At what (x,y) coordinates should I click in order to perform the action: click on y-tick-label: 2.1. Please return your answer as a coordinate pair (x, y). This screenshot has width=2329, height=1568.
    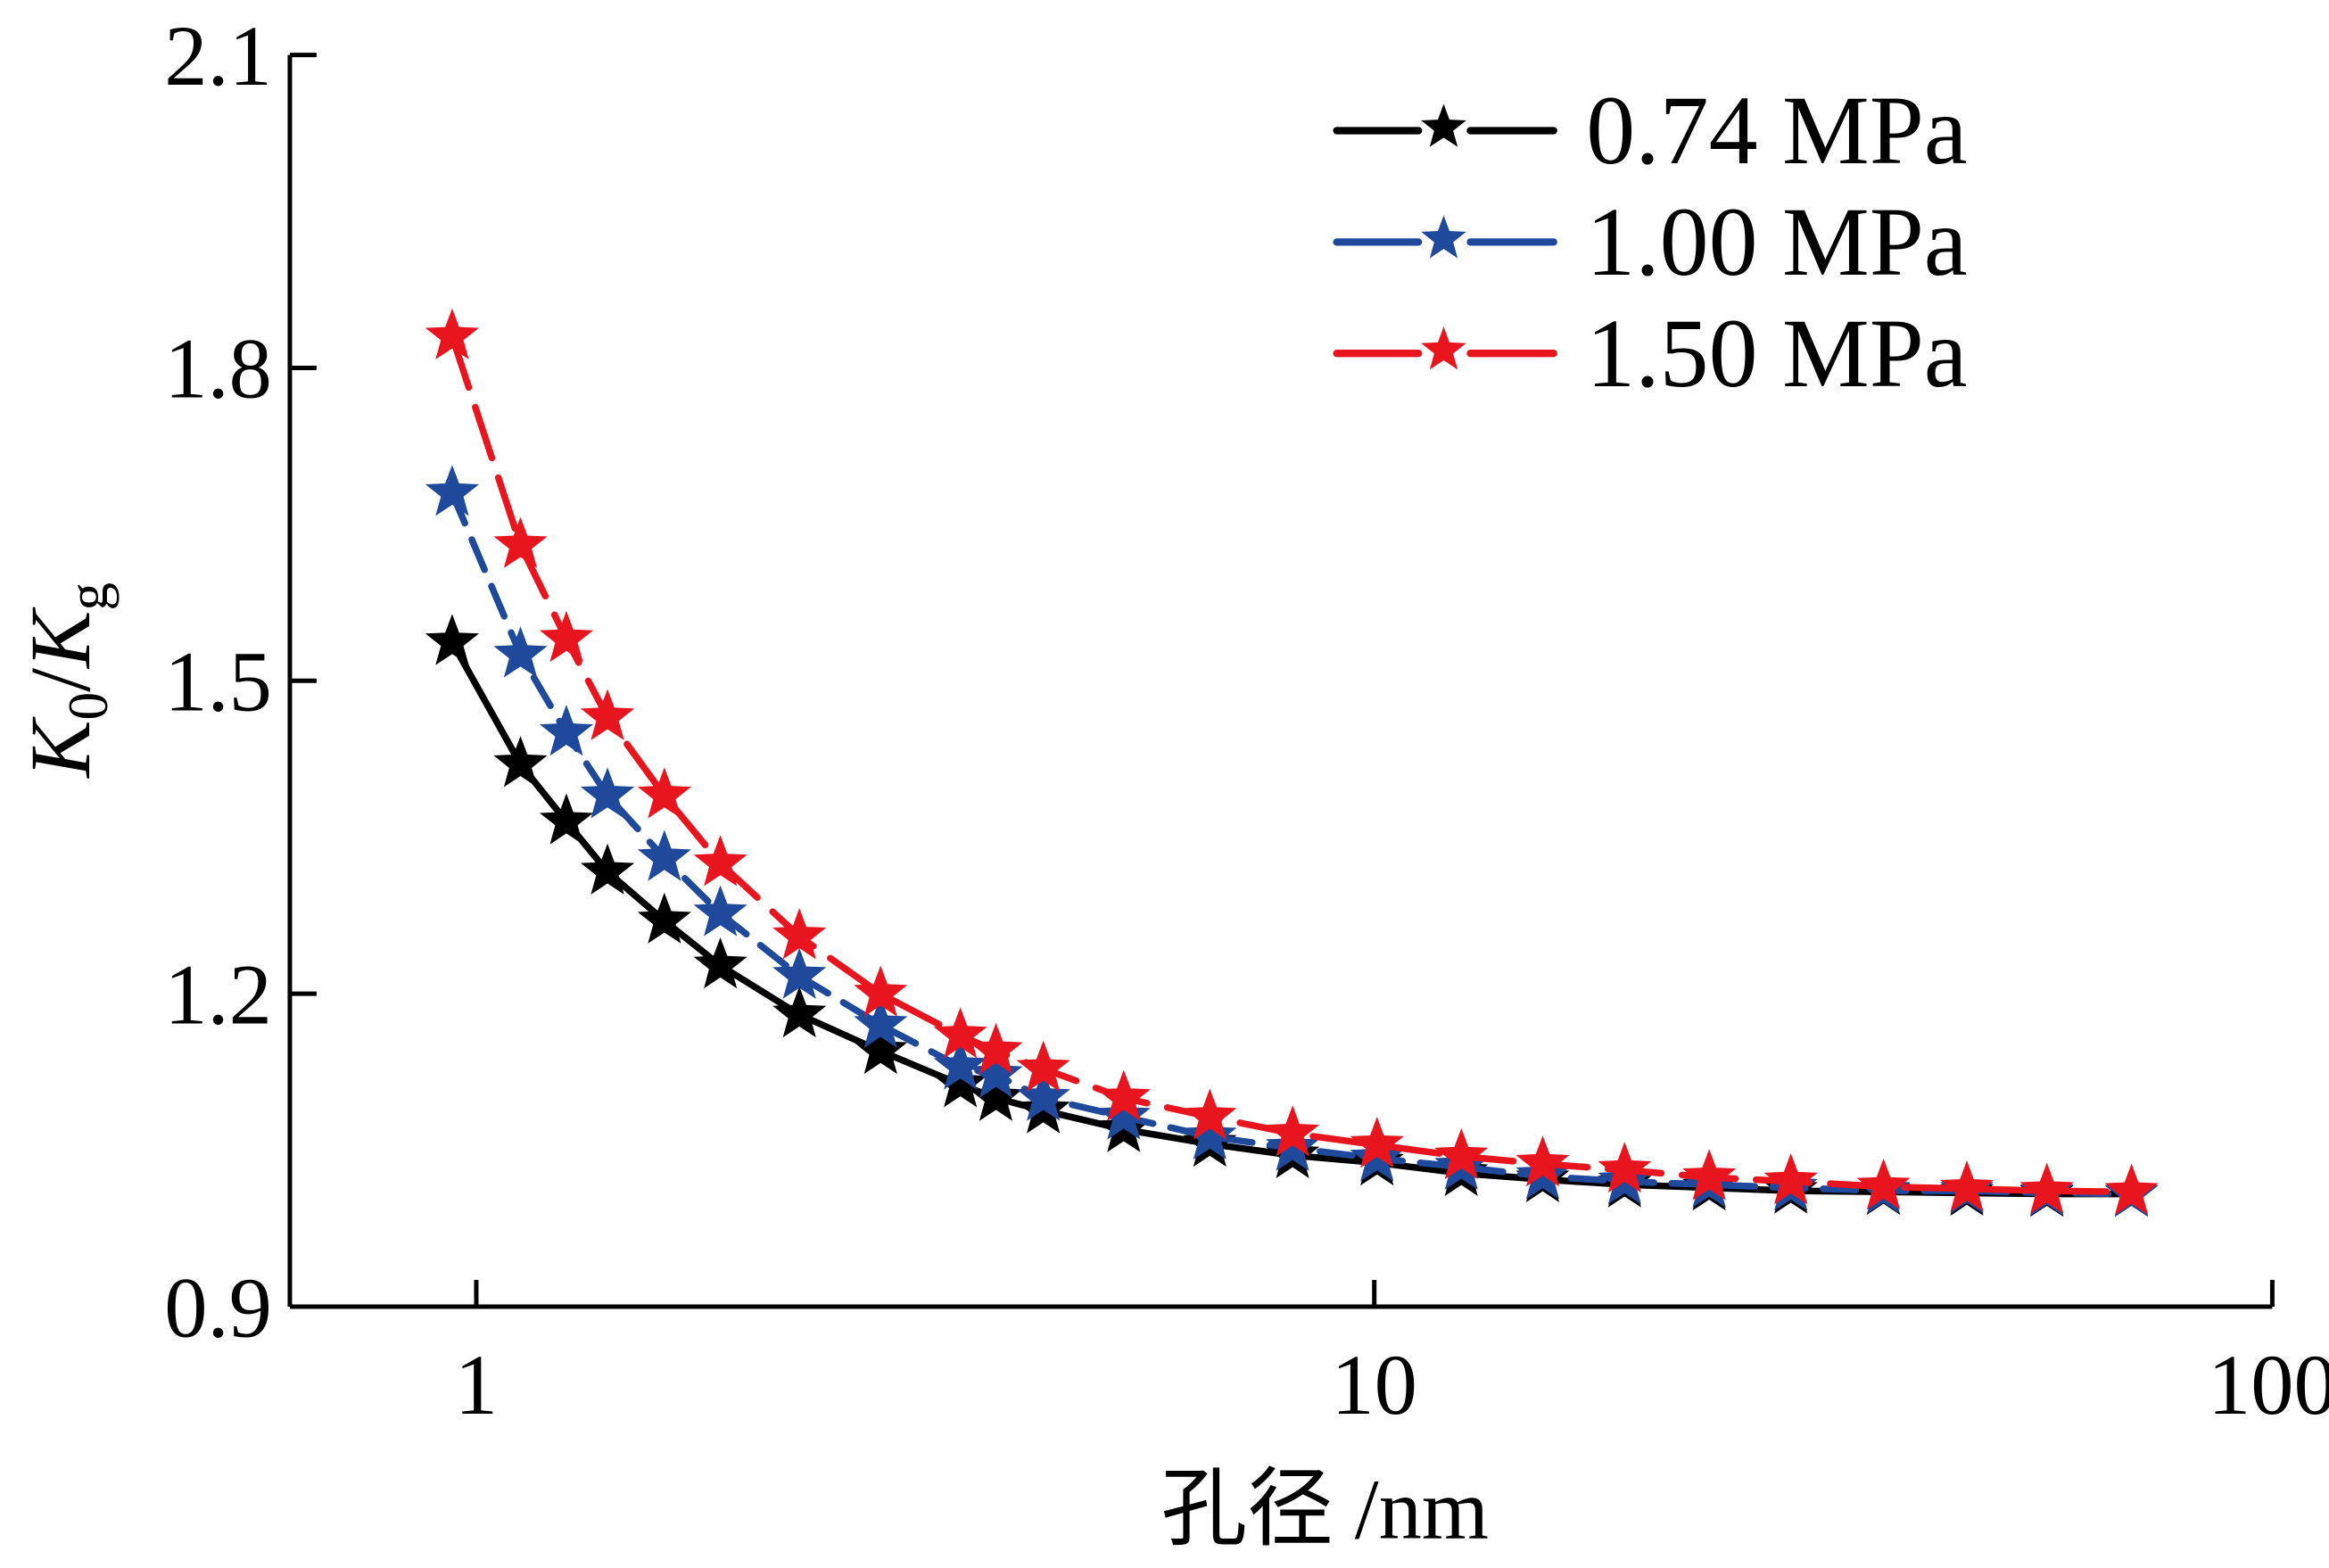
    Looking at the image, I should click on (218, 55).